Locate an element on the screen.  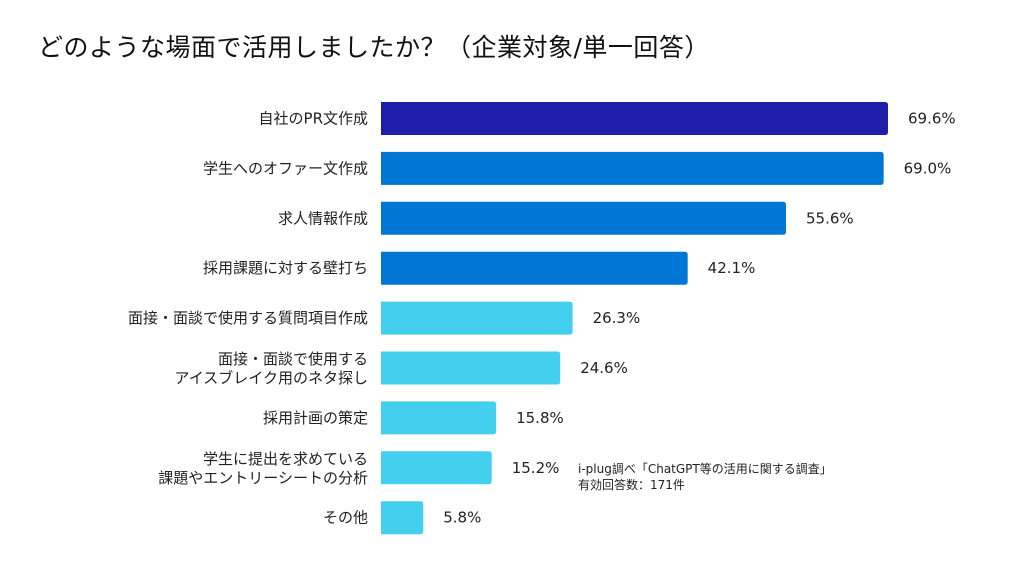
source-line: i-plug調べ「ChatGPT等の活用に関する調査」 is located at coordinates (705, 469).